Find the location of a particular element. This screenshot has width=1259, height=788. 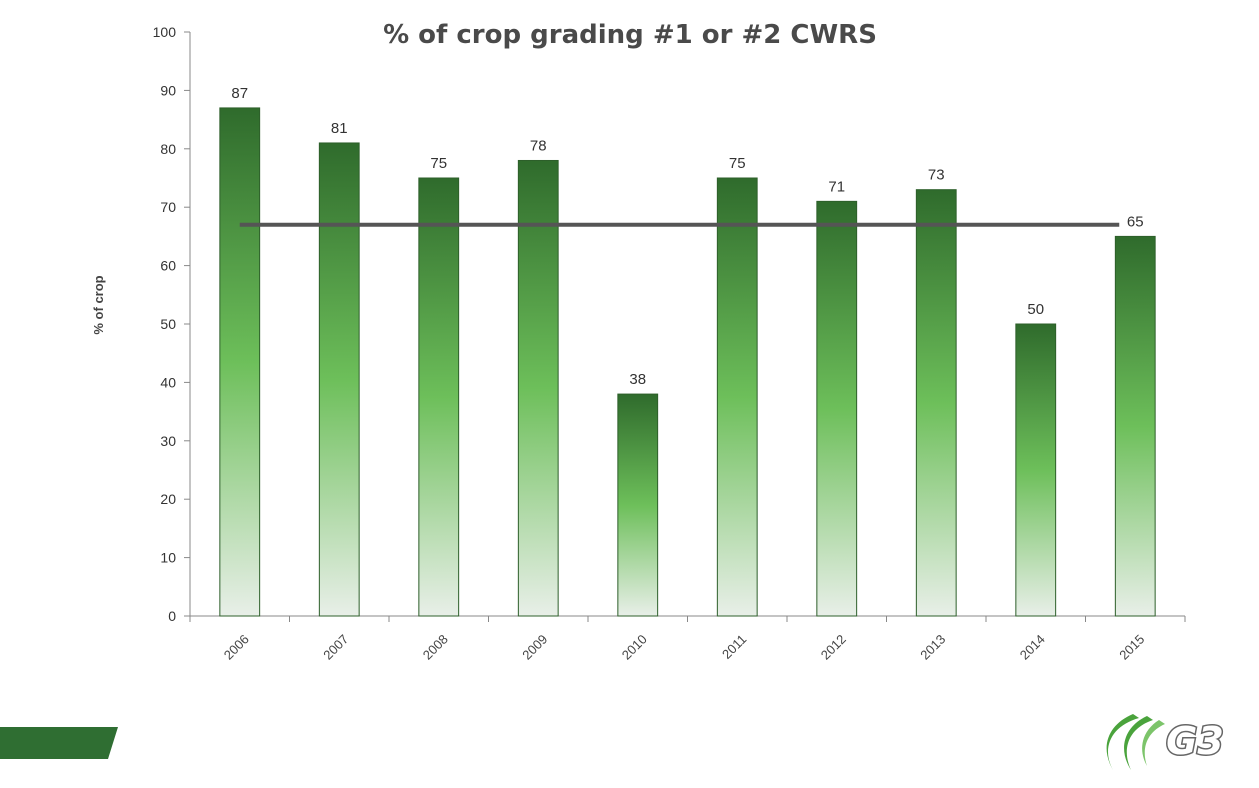

y-axis: 0 10 20 30 40 50 60 70 80 90 100 is located at coordinates (172, 324).